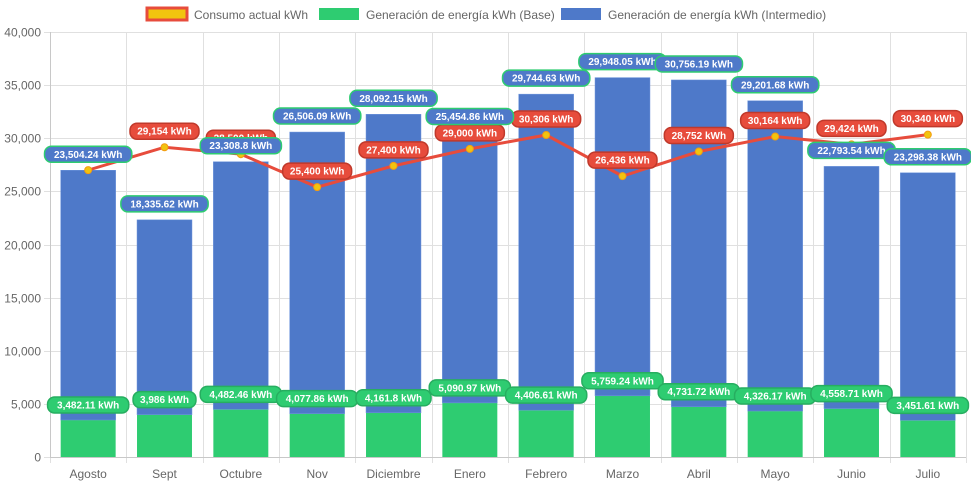 The width and height of the screenshot is (971, 485). What do you see at coordinates (927, 157) in the screenshot?
I see `intermedio-label: 23,298.38 kWh` at bounding box center [927, 157].